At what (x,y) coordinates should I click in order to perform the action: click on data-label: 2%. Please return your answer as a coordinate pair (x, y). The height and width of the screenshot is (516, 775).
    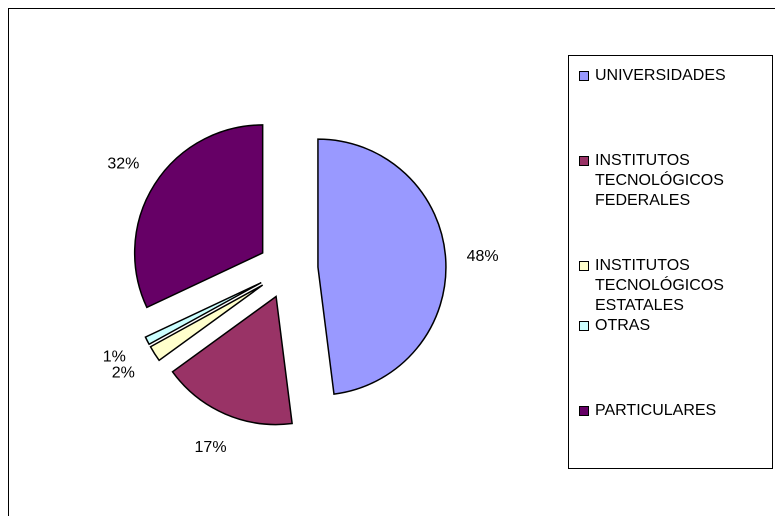
    Looking at the image, I should click on (123, 373).